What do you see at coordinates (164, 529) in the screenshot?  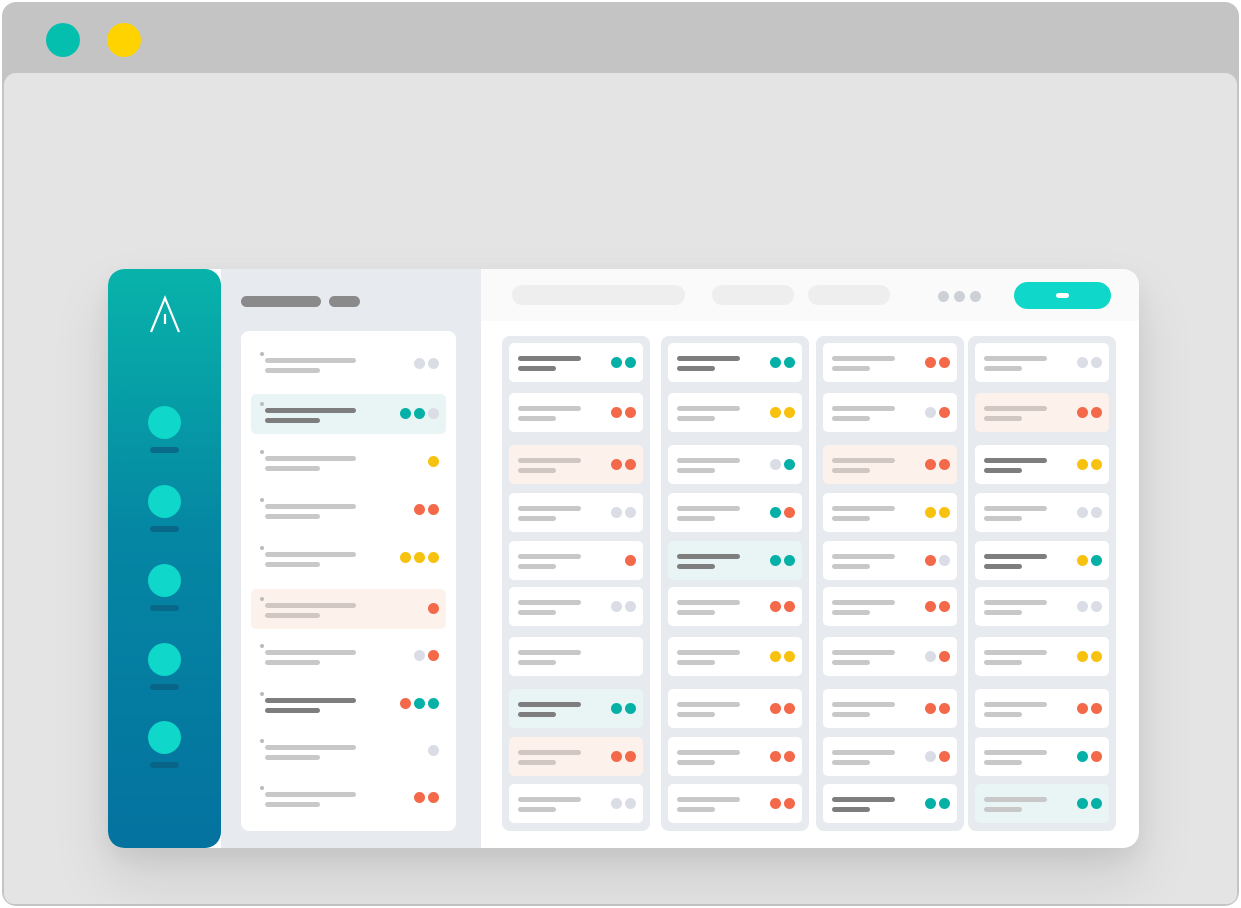 I see `nav-label-placeholder` at bounding box center [164, 529].